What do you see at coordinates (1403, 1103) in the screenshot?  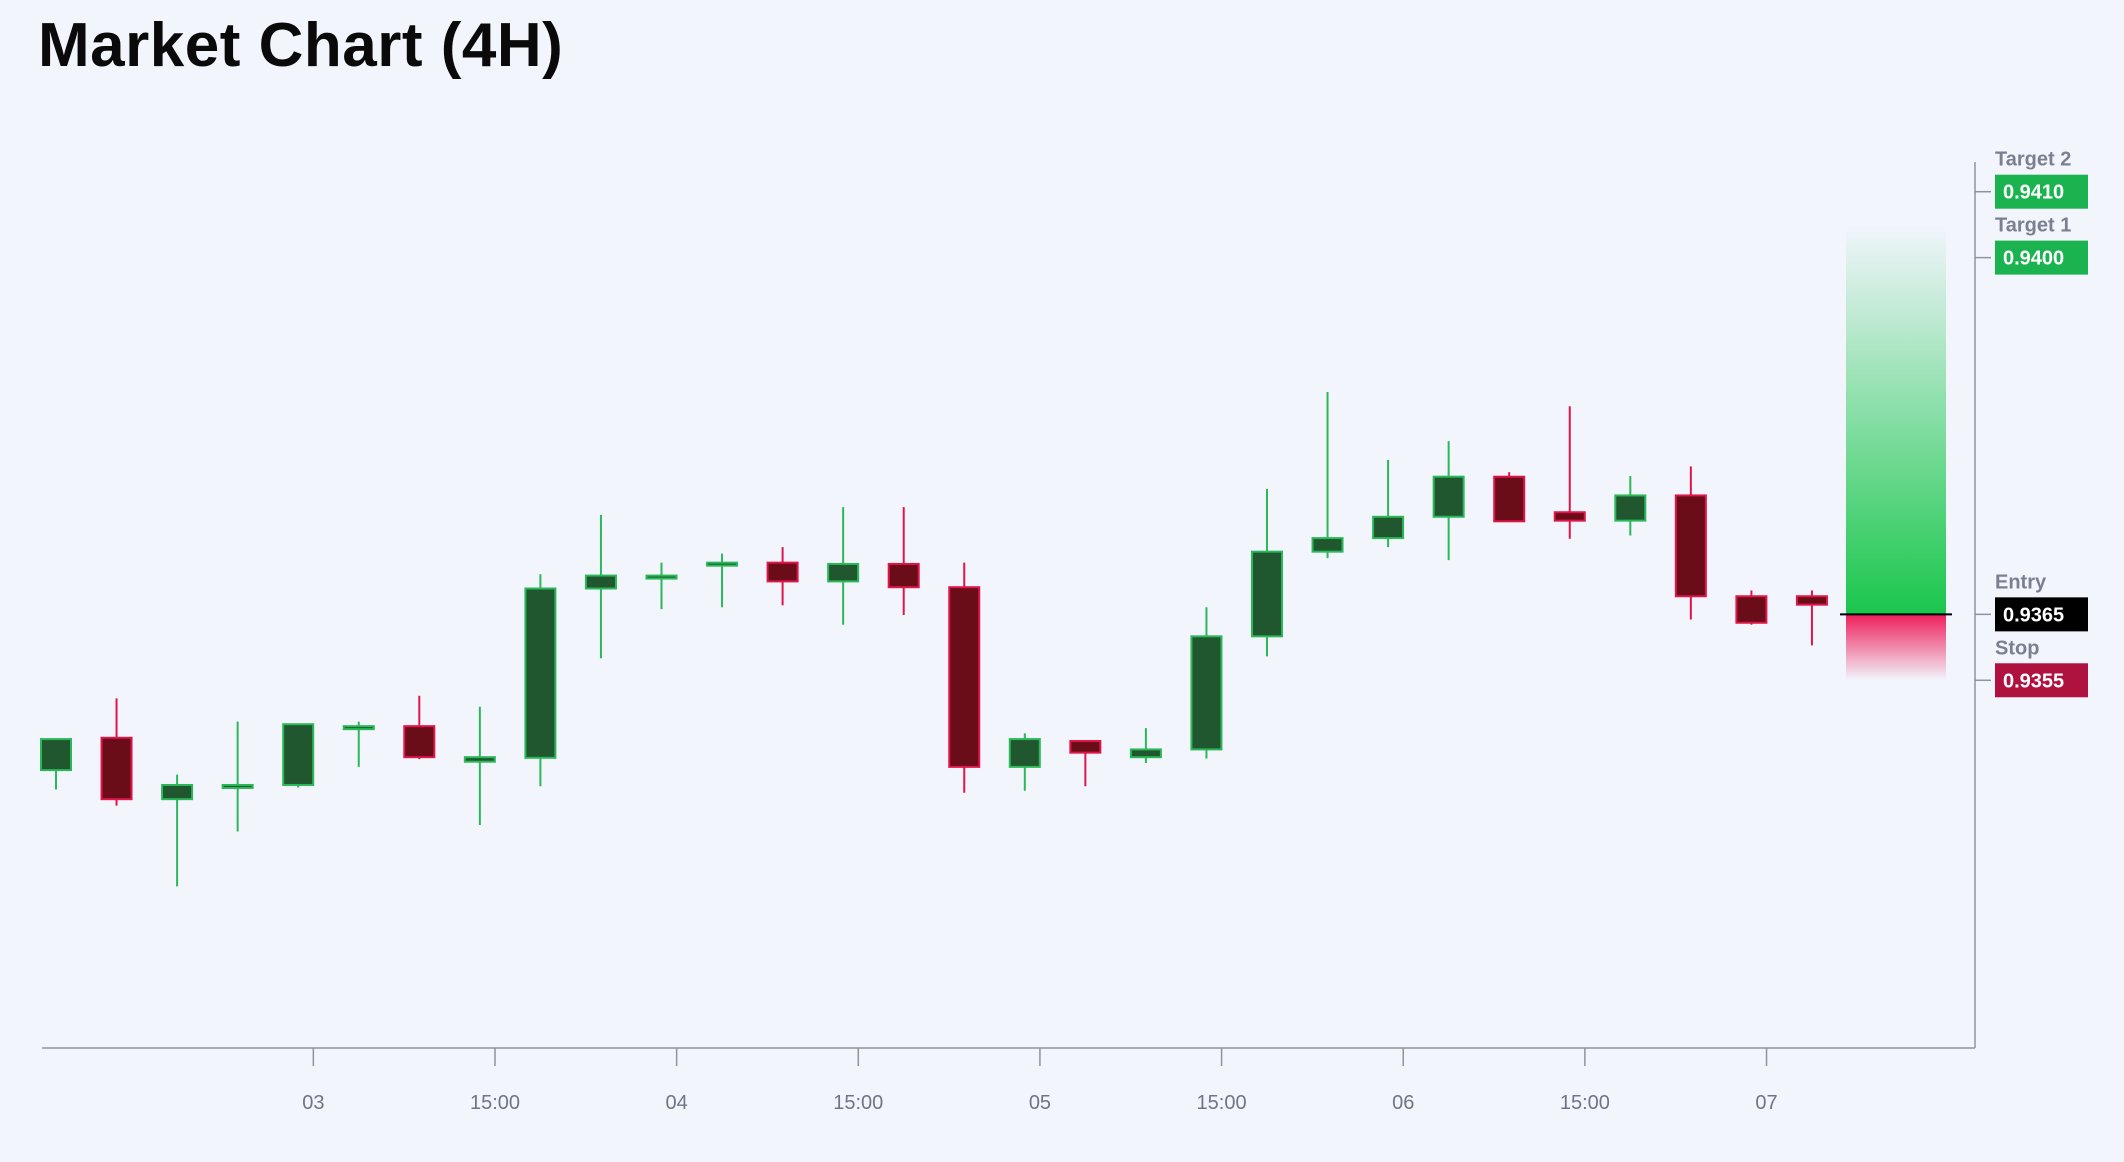 I see `x-tick-label: 06` at bounding box center [1403, 1103].